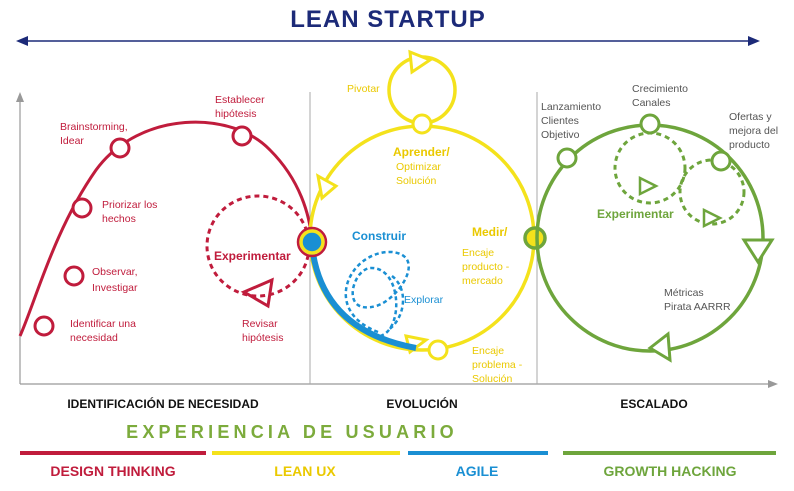 Image resolution: width=794 pixels, height=491 pixels. I want to click on label-ofertas: Ofertas y, so click(750, 117).